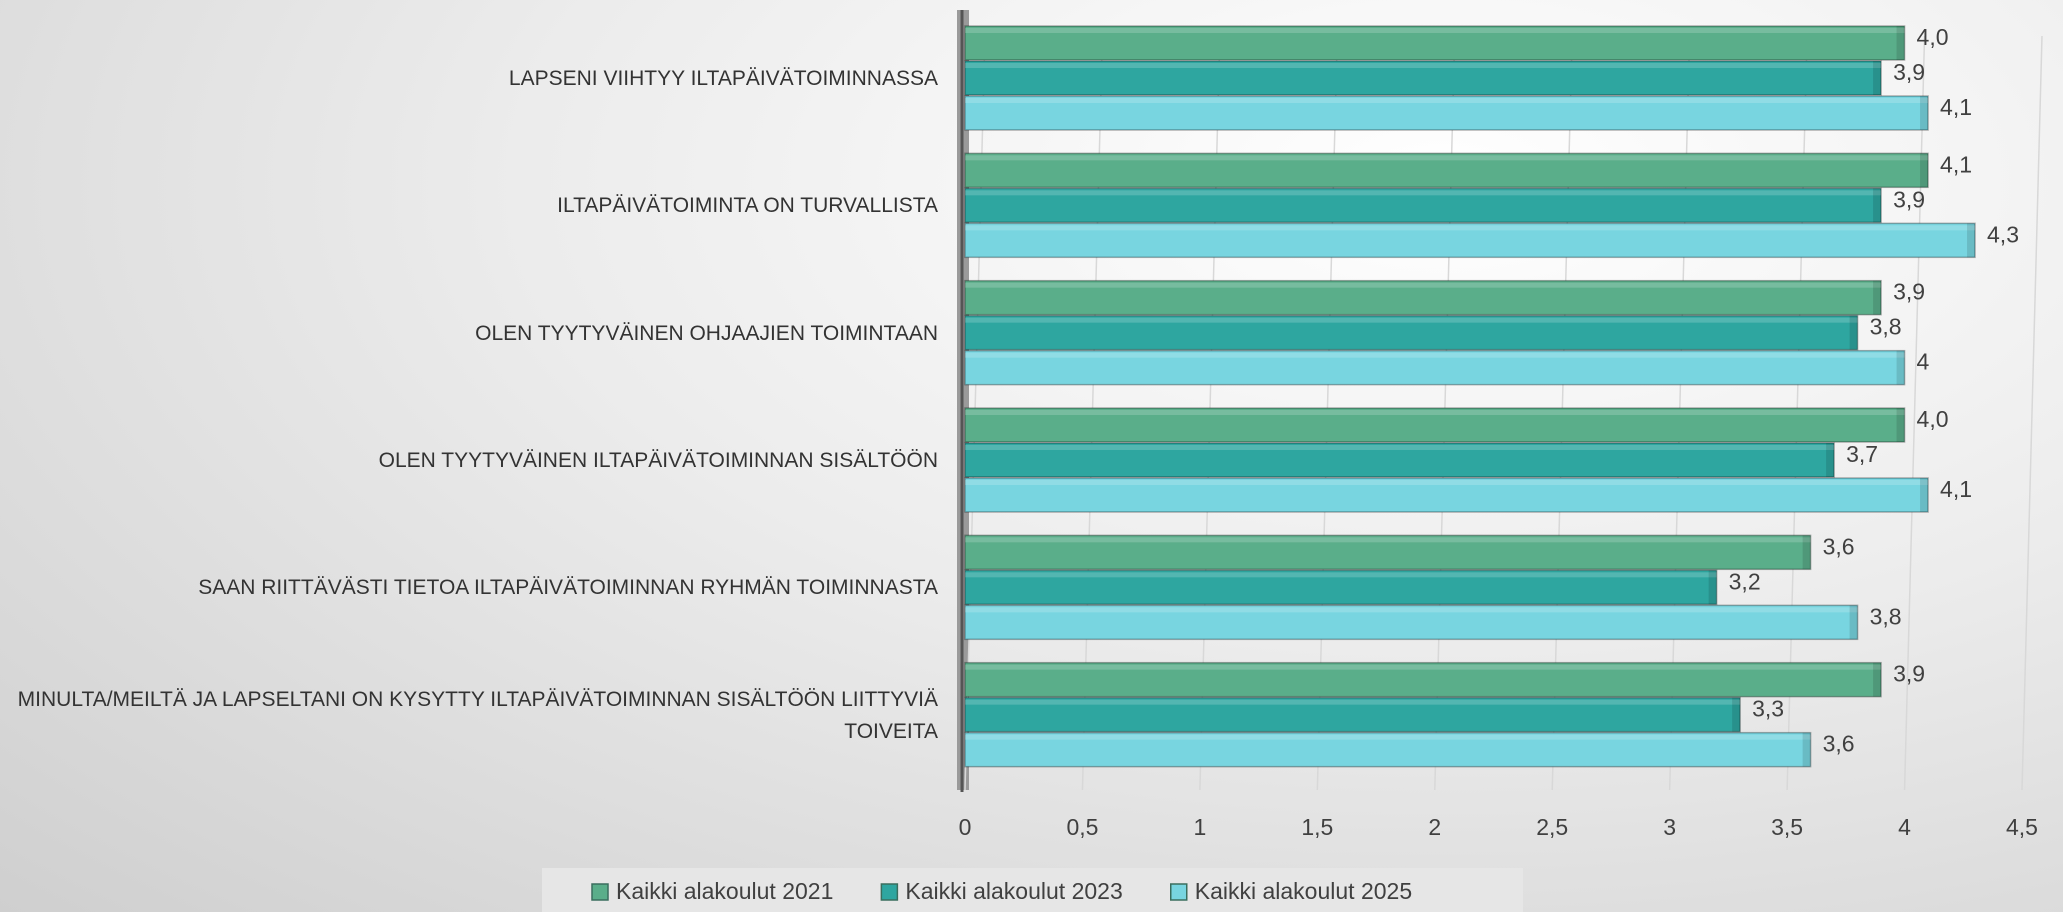 This screenshot has width=2063, height=912. I want to click on x-tick-label: 1, so click(1199, 827).